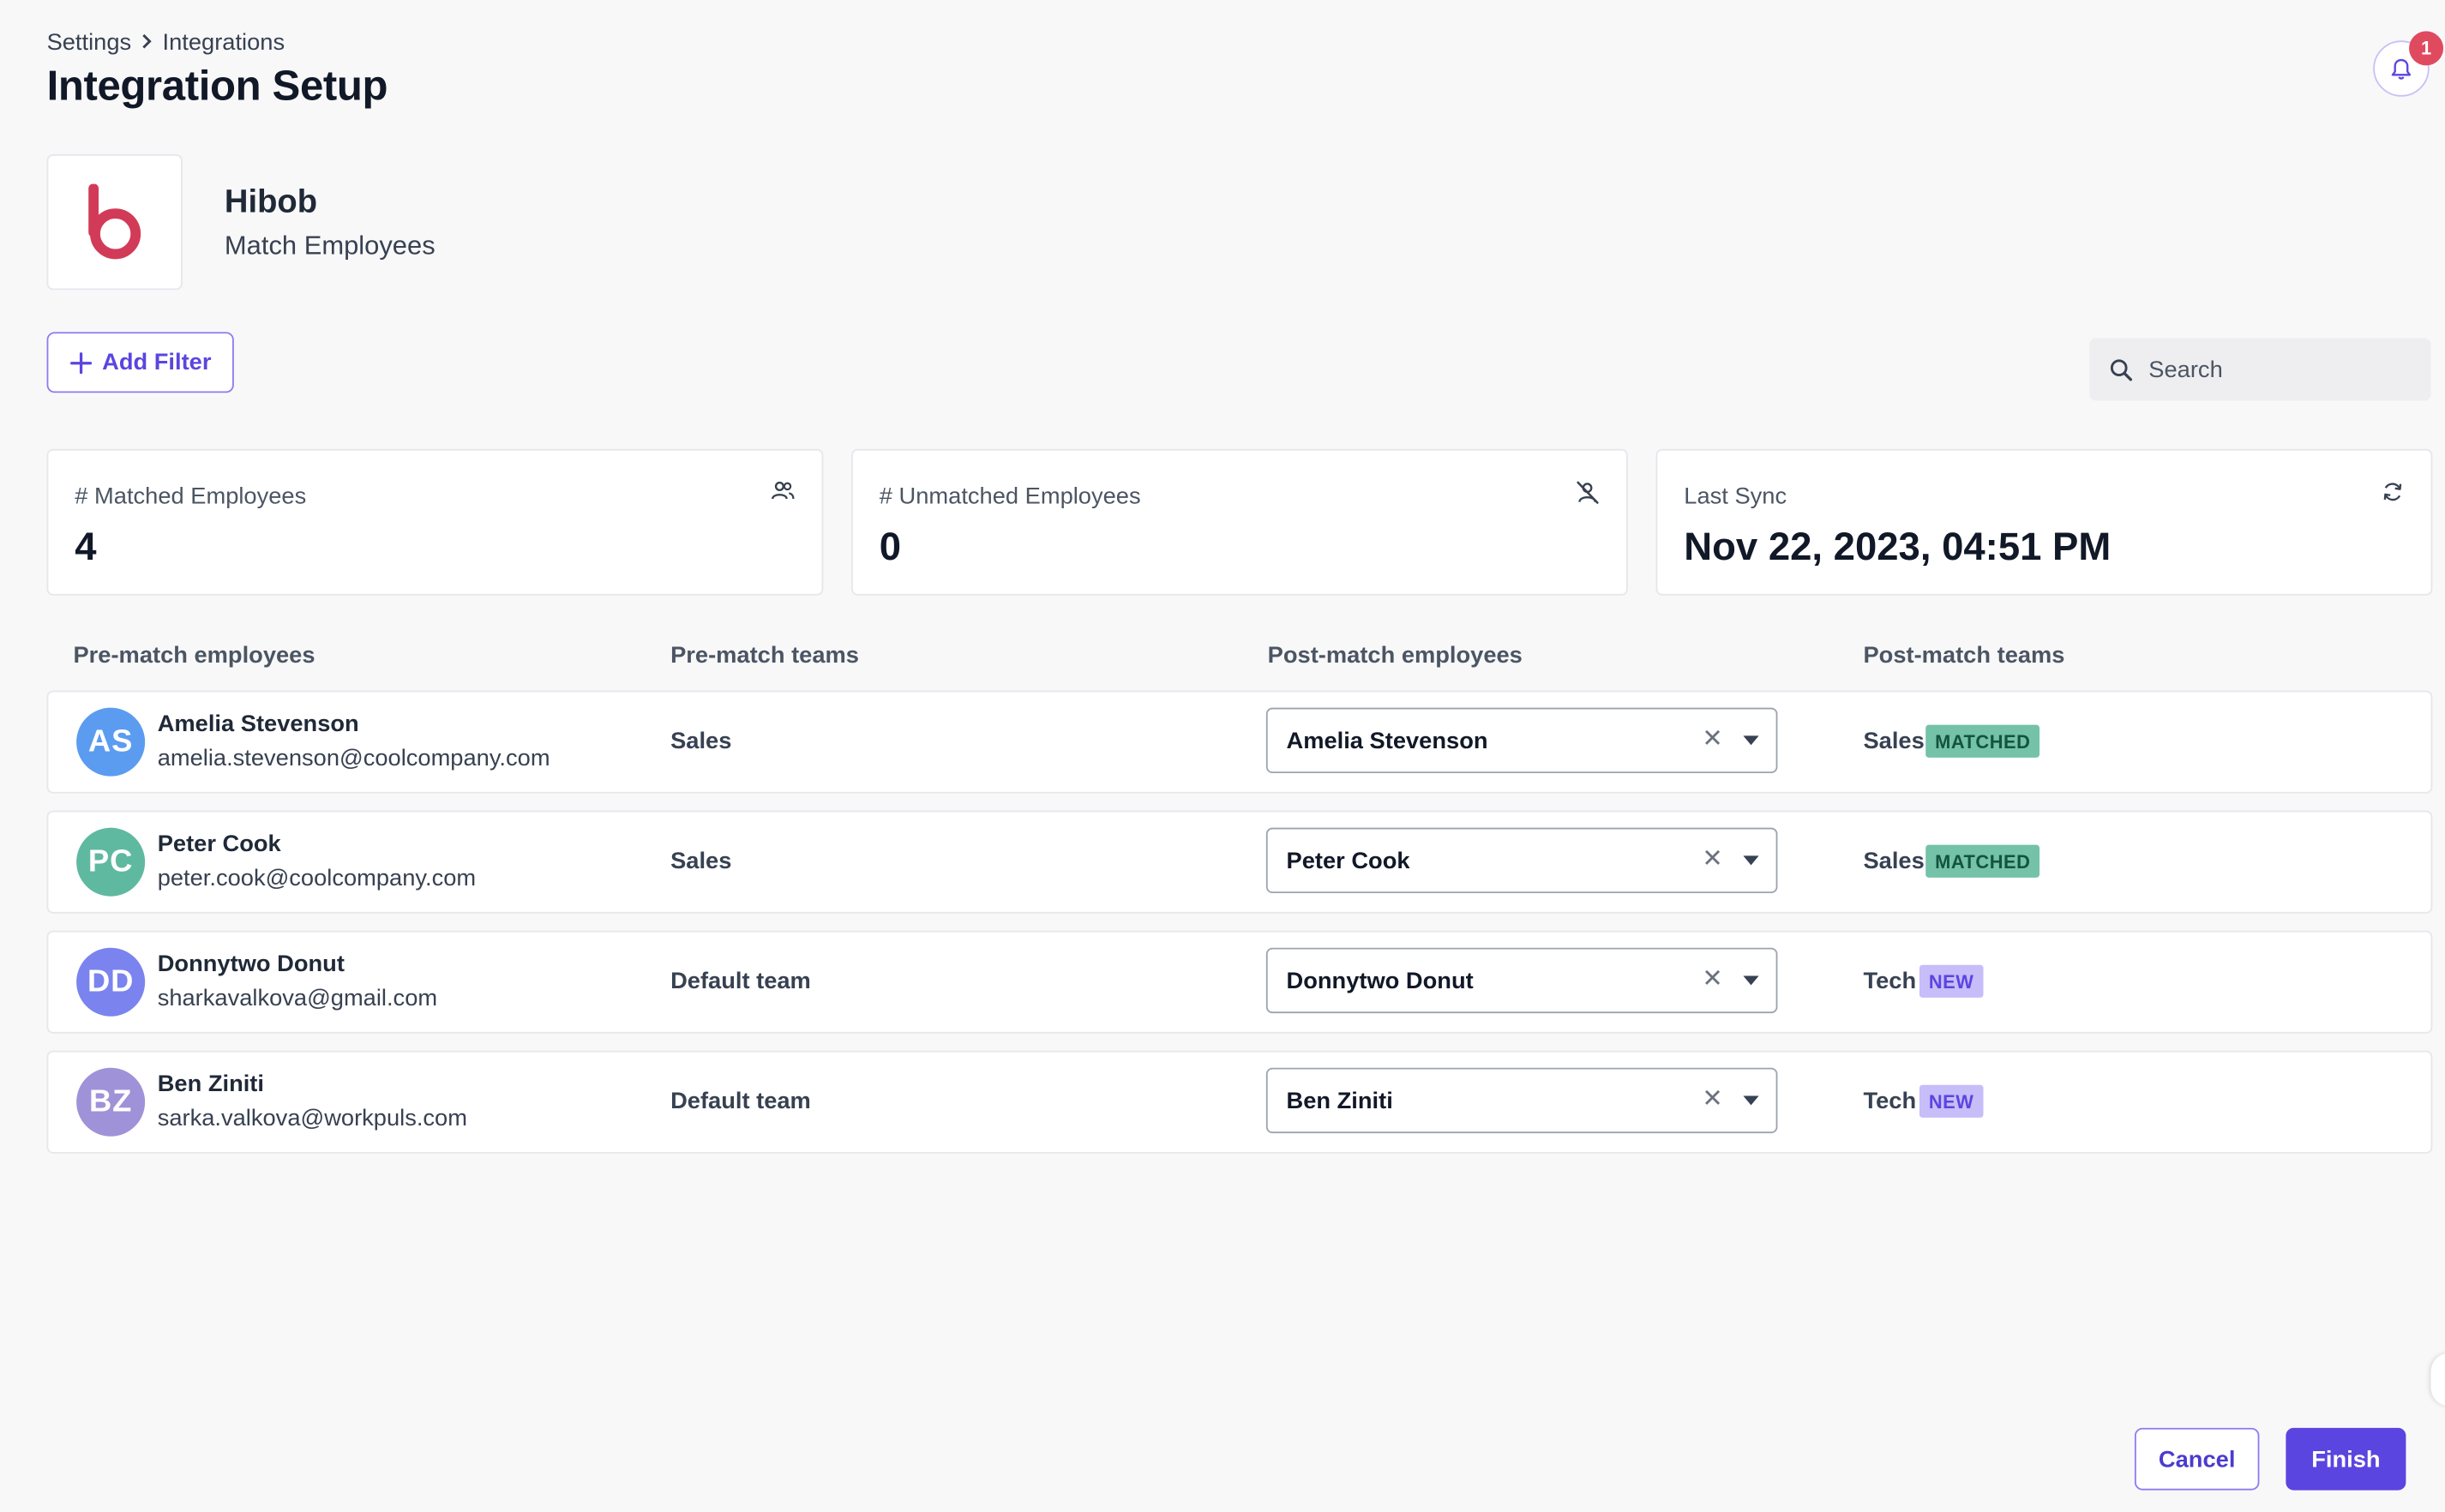 This screenshot has width=2445, height=1512. I want to click on stat-label: # Unmatched Employees, so click(1010, 496).